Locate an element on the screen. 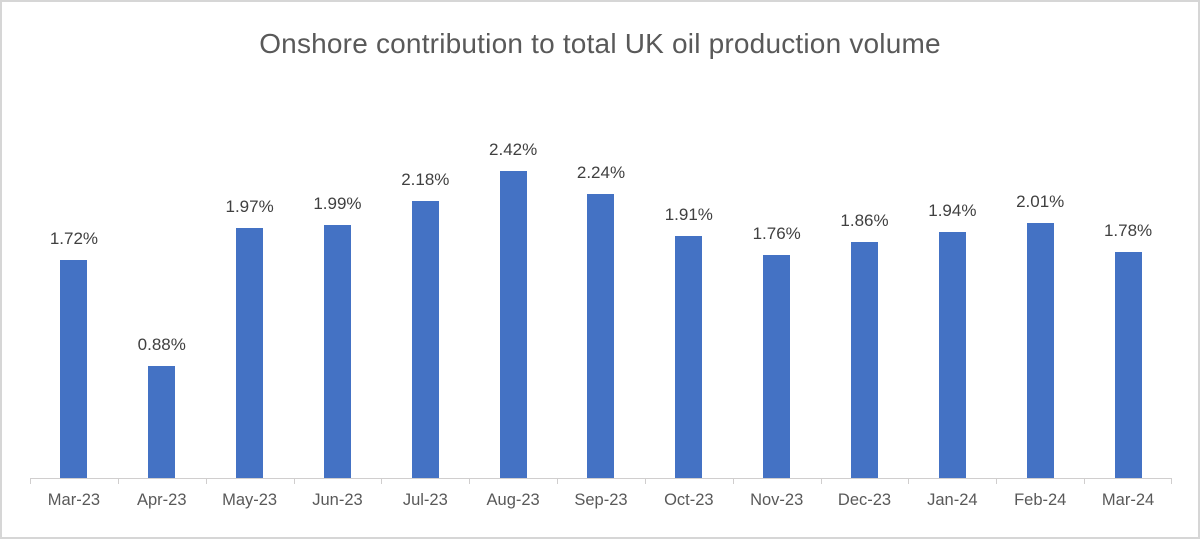 The image size is (1200, 539). x-axis-label: Oct-23 is located at coordinates (688, 494).